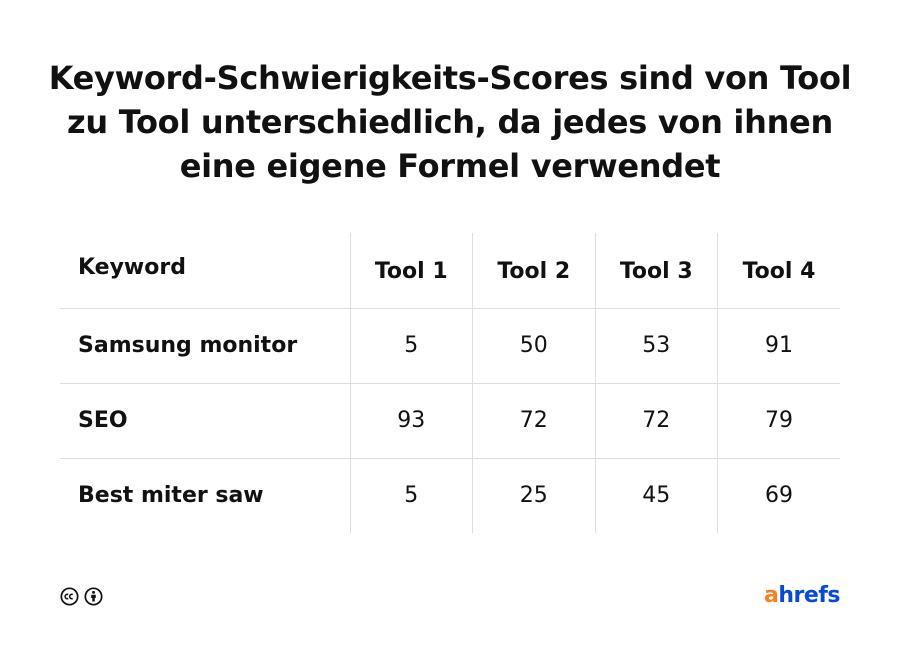 This screenshot has height=668, width=900. I want to click on score-cell: 91, so click(778, 346).